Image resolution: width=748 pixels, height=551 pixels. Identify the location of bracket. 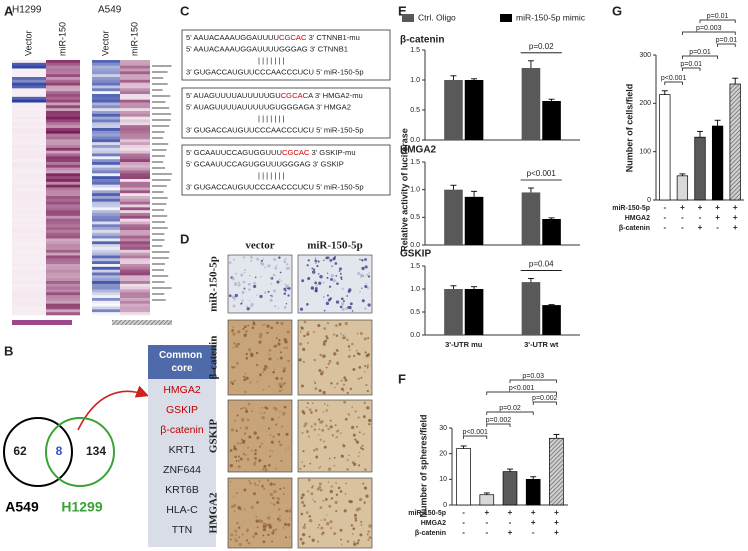
(717, 21).